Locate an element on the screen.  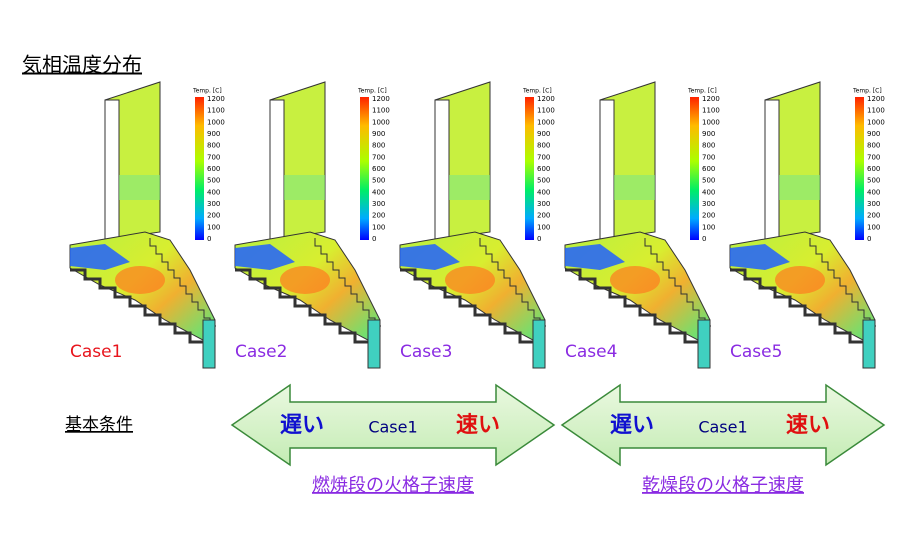
base-condition: 基本条件 is located at coordinates (99, 425).